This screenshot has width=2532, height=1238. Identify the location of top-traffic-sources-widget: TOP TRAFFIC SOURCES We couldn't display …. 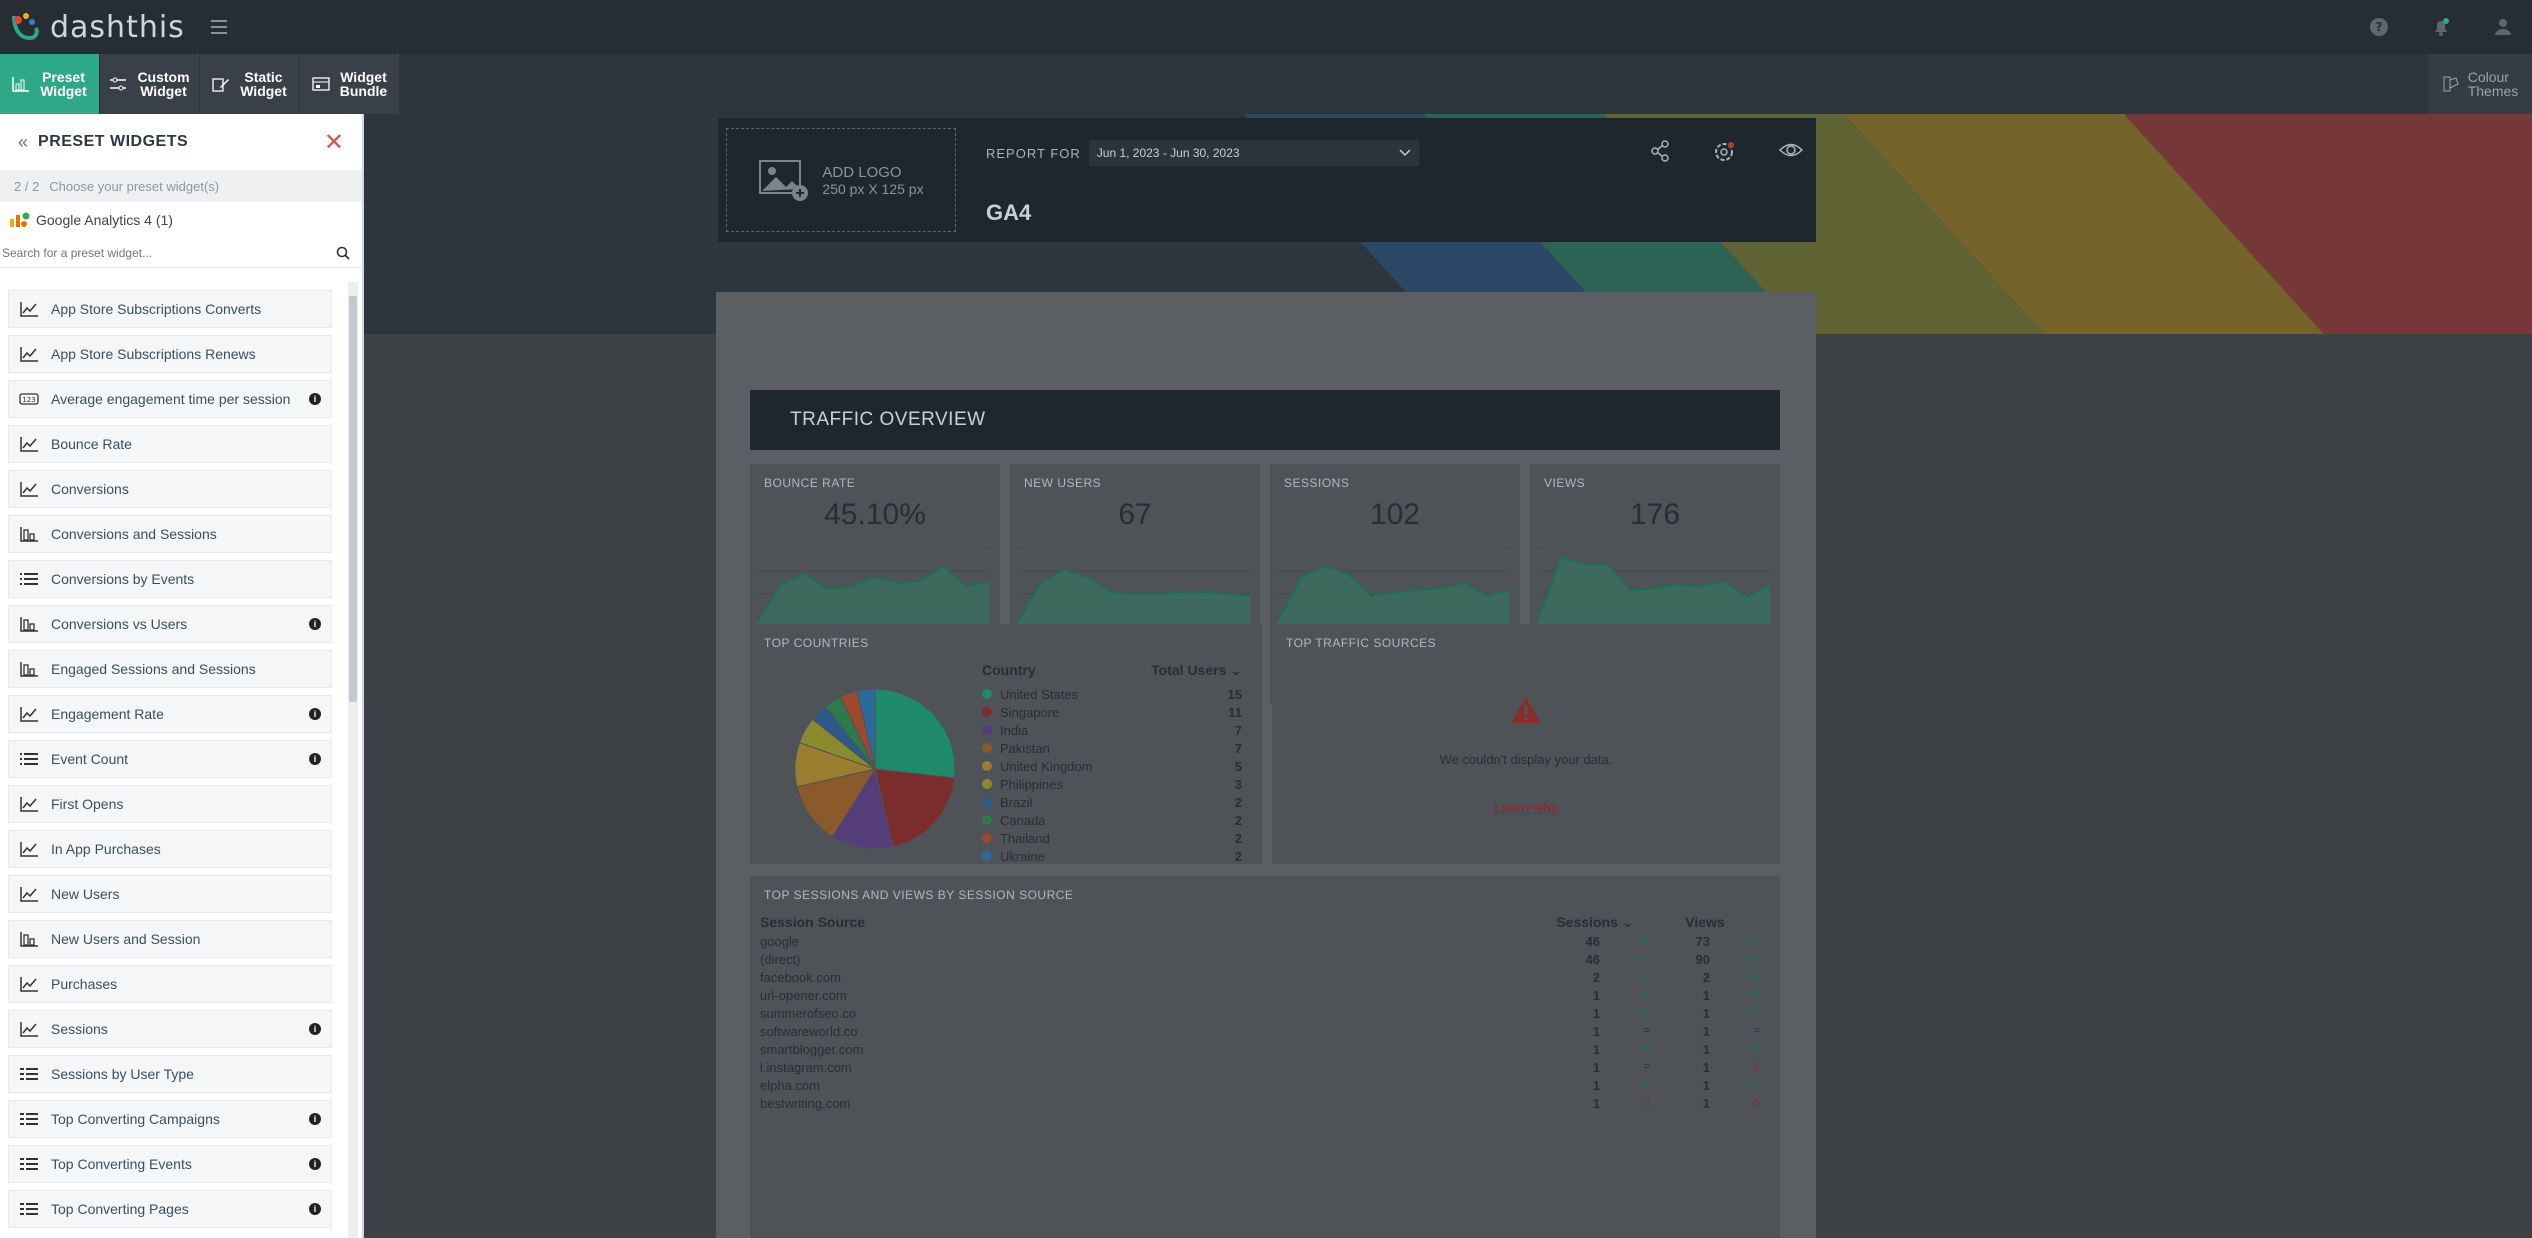
(1526, 744).